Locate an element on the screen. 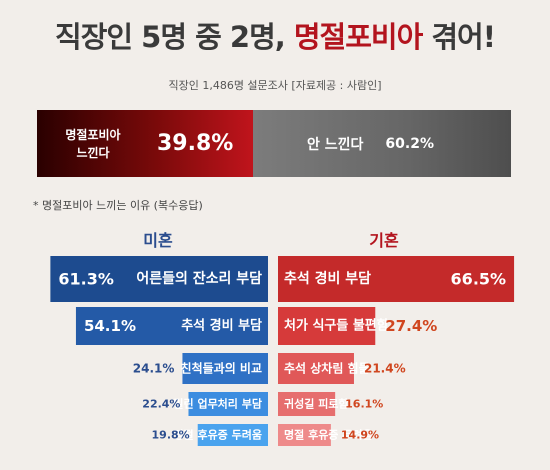 The height and width of the screenshot is (470, 550). unmarried-reason-label-5: 명절 후유증 두려움 is located at coordinates (217, 435).